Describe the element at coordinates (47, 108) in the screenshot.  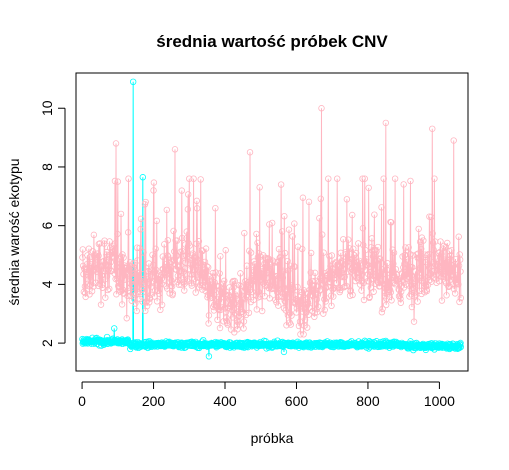
I see `y-tick-label: 10` at that location.